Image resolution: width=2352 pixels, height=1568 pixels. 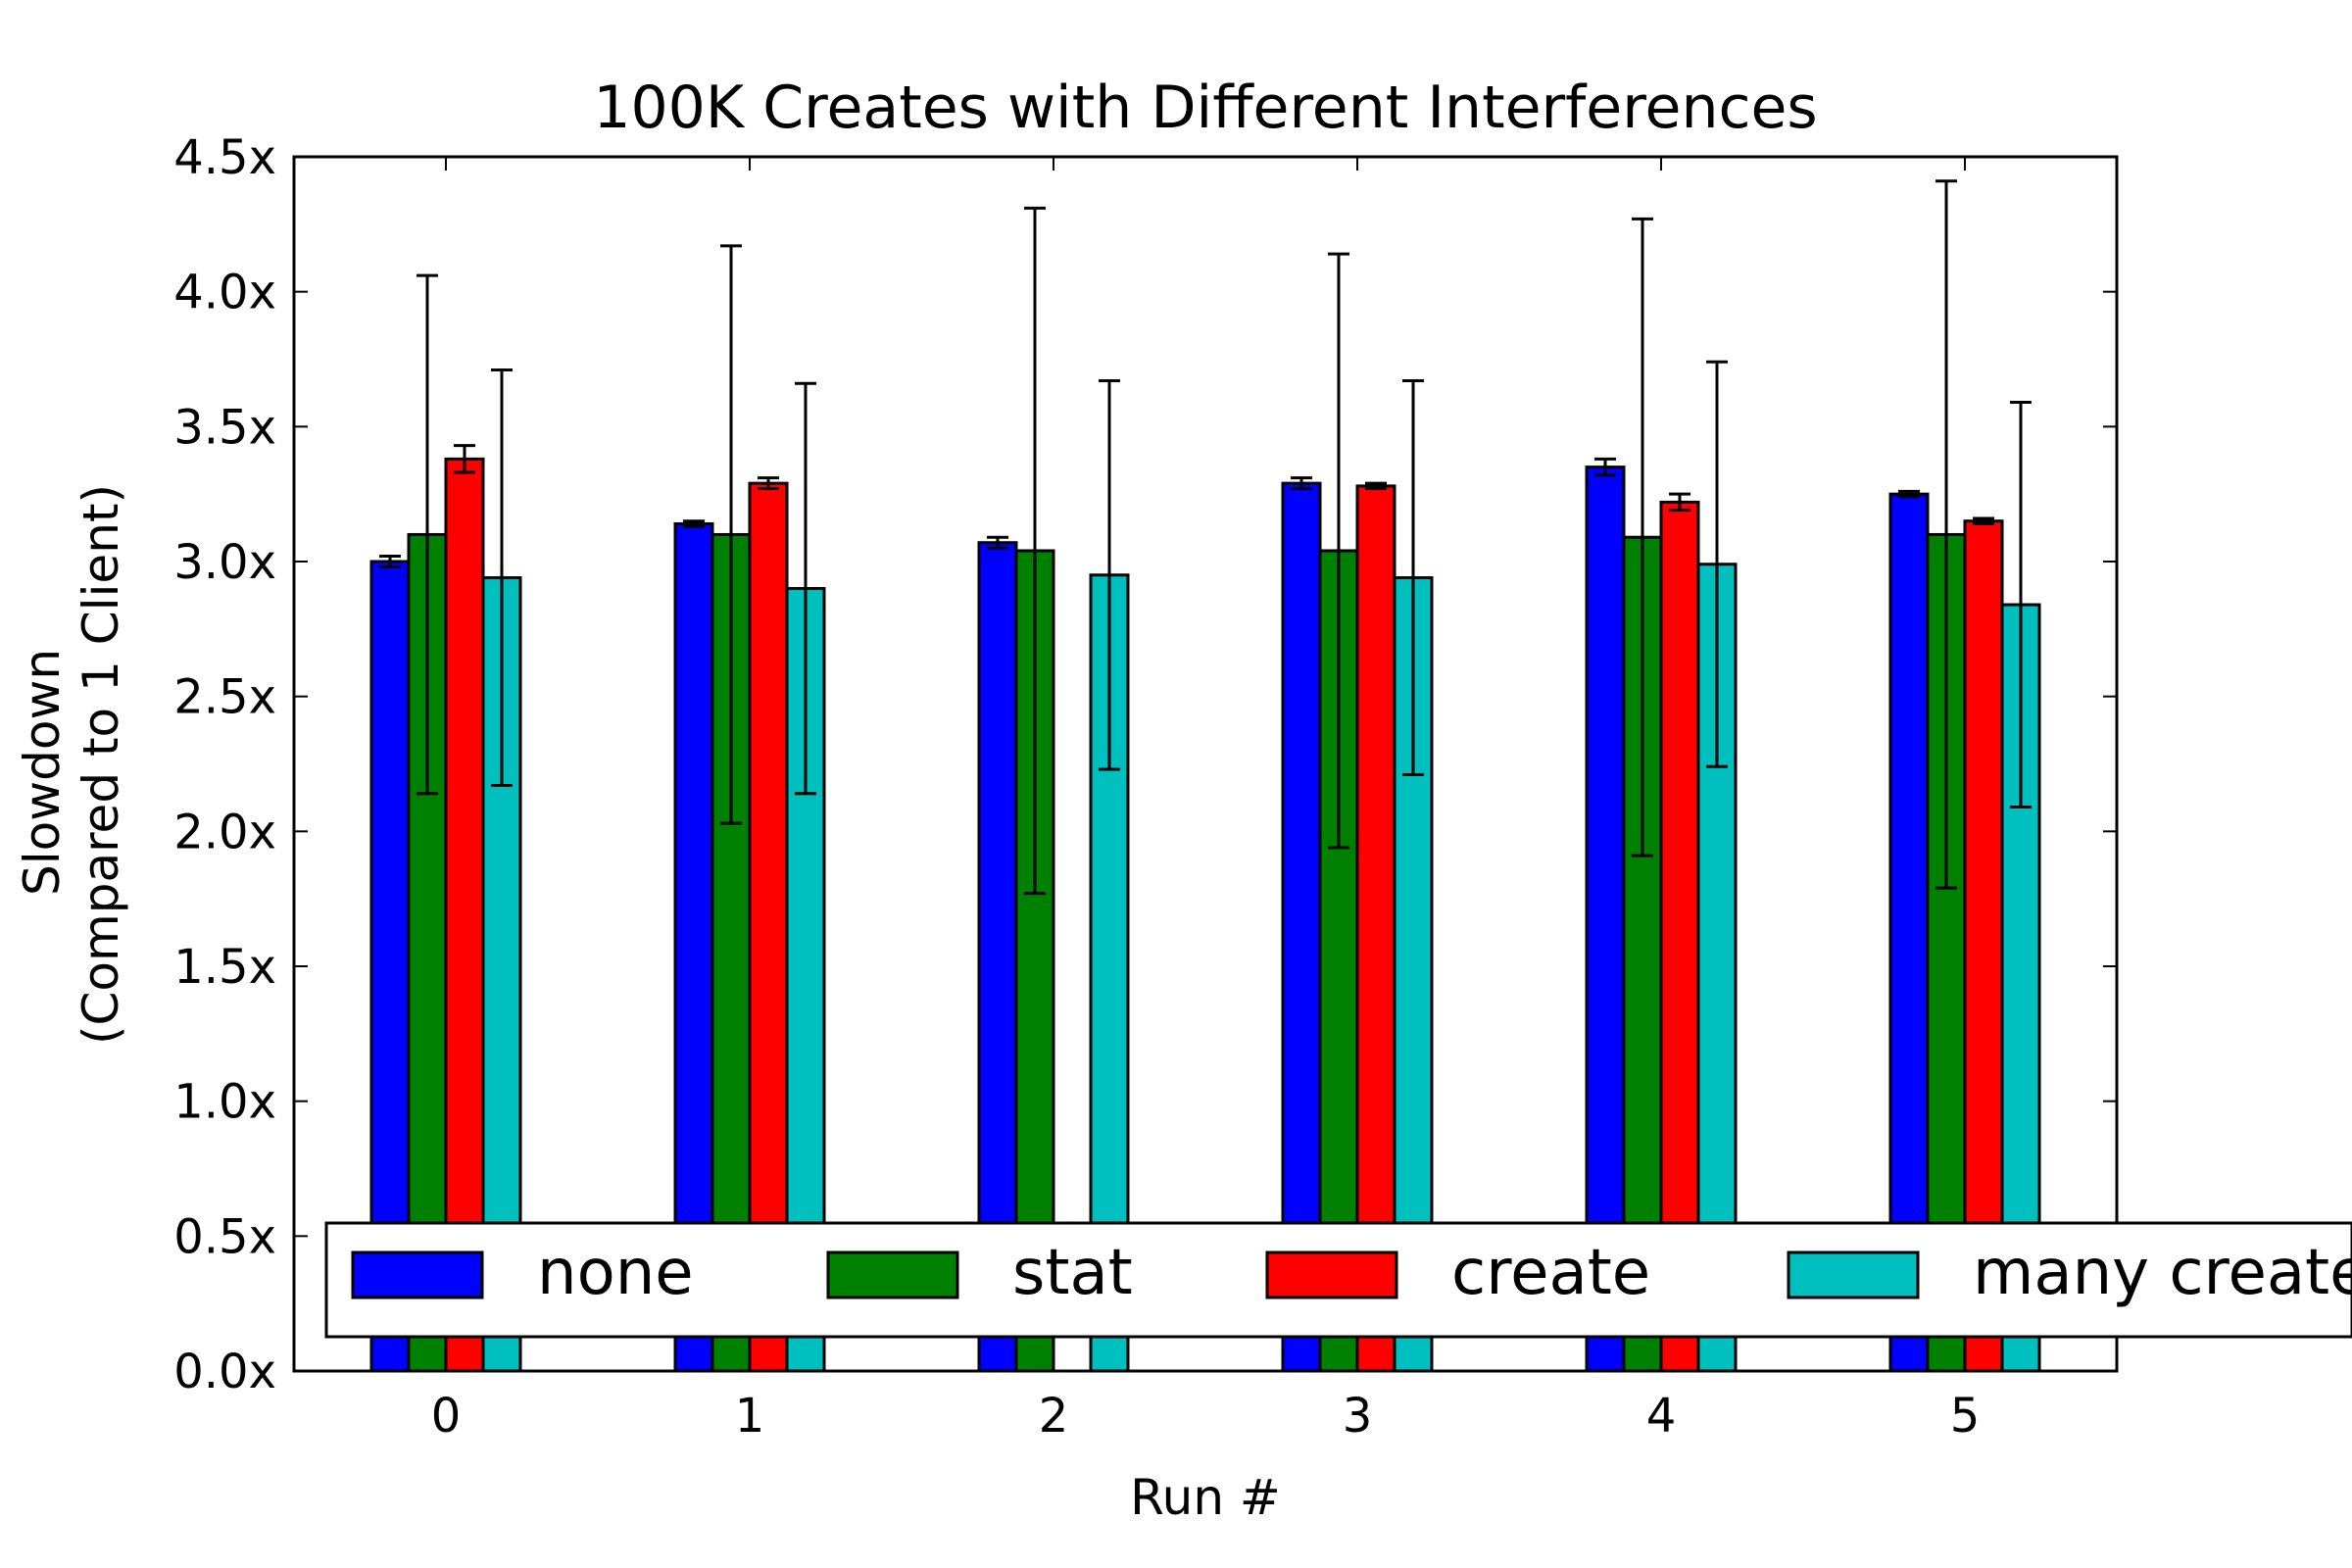 I want to click on legend-item-many-creates: many creates, so click(x=2069, y=1273).